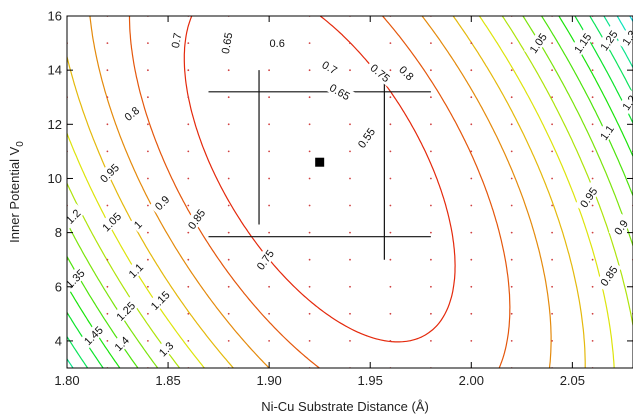 The height and width of the screenshot is (415, 633). What do you see at coordinates (137, 224) in the screenshot?
I see `contour-label: 1` at bounding box center [137, 224].